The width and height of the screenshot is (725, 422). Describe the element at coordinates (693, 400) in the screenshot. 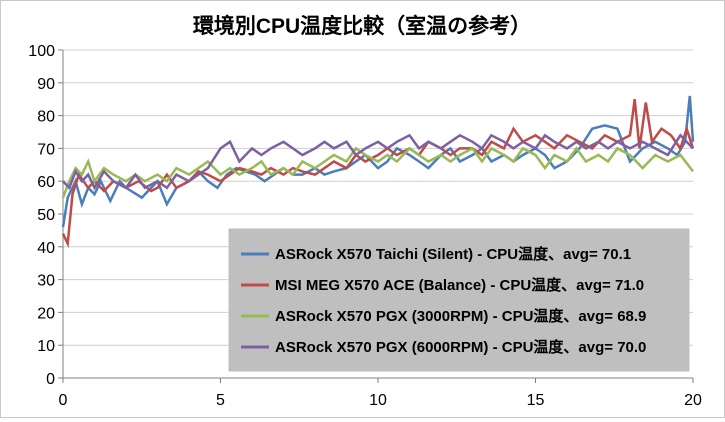

I see `x-tick-label: 20` at that location.